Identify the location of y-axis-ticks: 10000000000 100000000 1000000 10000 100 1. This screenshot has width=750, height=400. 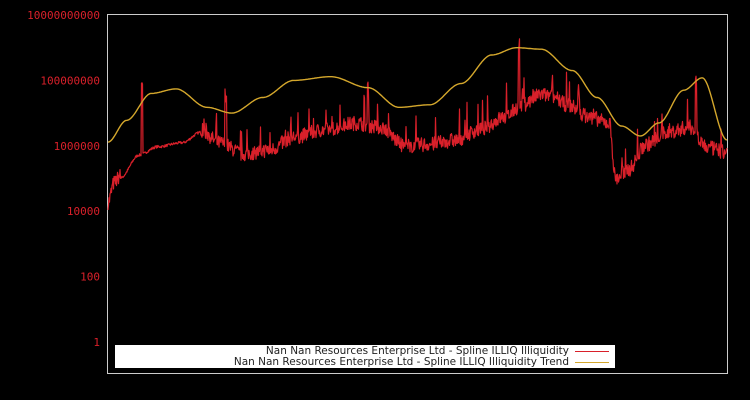
(63, 179).